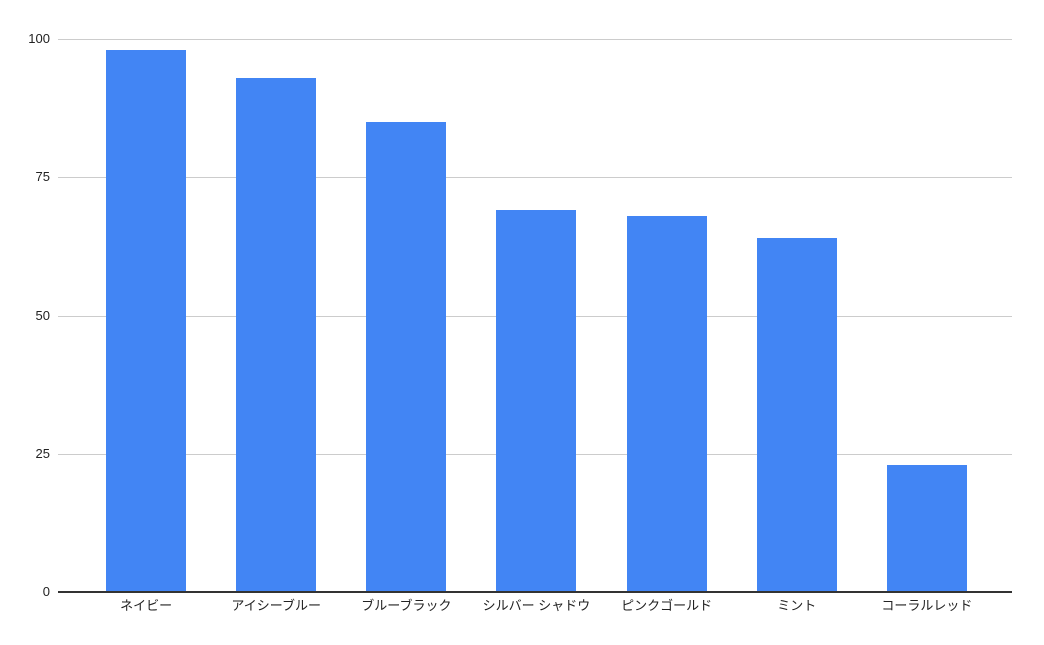 The height and width of the screenshot is (645, 1044). What do you see at coordinates (42, 453) in the screenshot?
I see `y-tick-label: 25` at bounding box center [42, 453].